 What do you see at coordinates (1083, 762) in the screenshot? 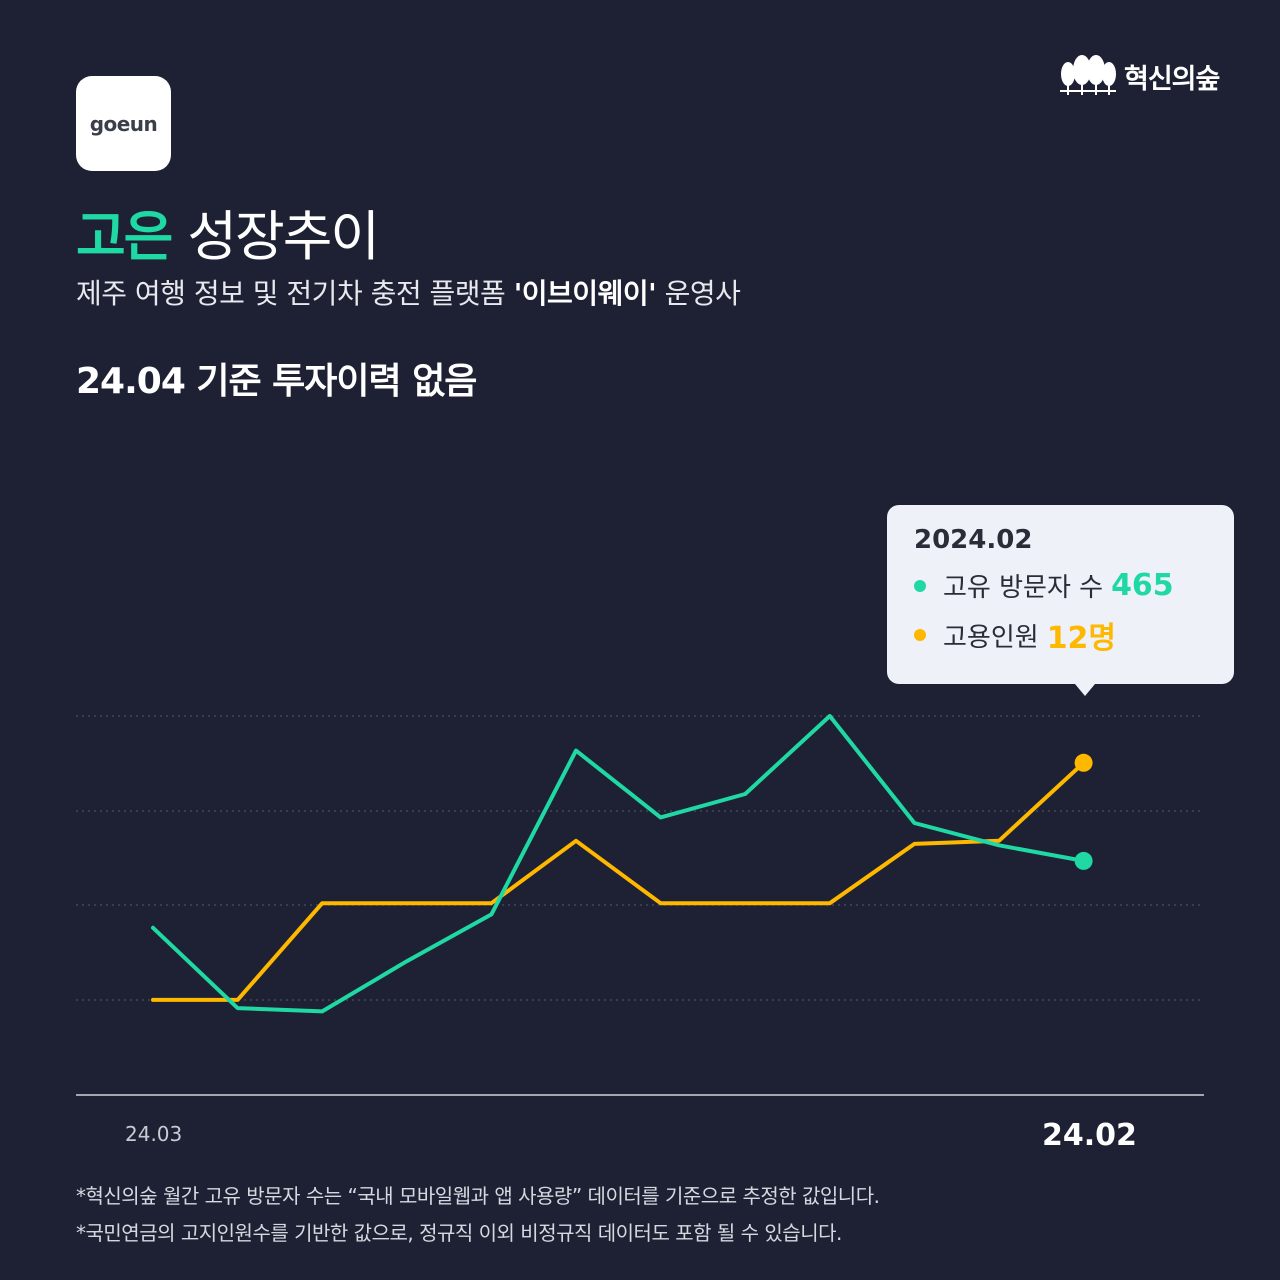
I see `employees-last-point` at bounding box center [1083, 762].